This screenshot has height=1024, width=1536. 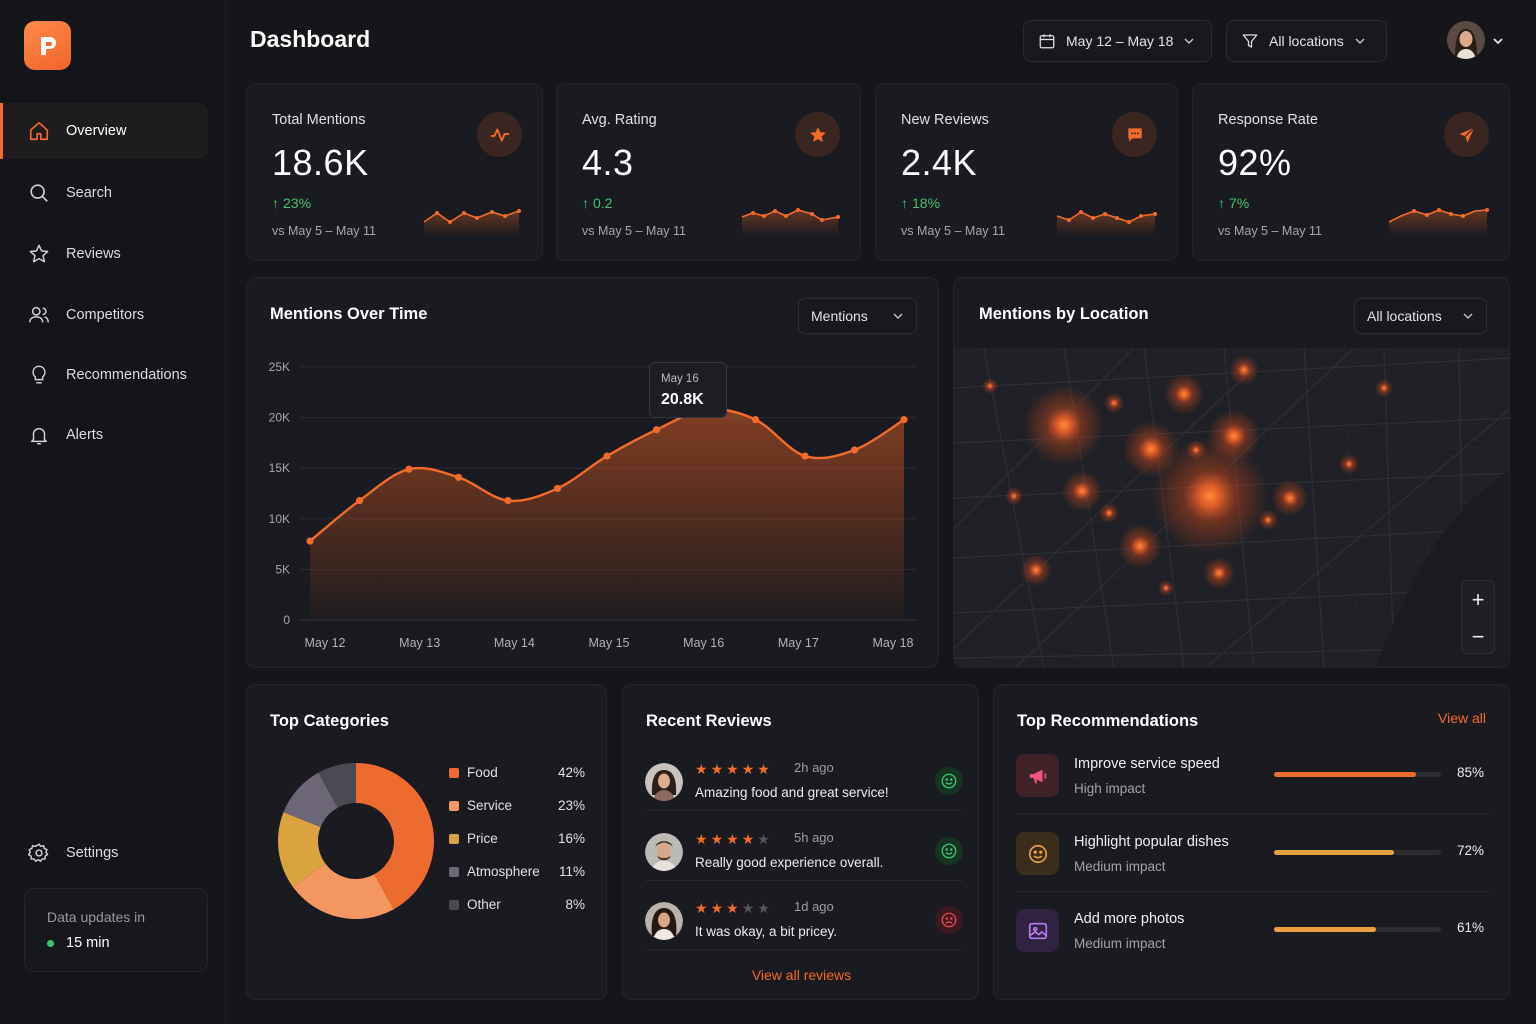 What do you see at coordinates (310, 800) in the screenshot?
I see `donut-slice-atmosphere` at bounding box center [310, 800].